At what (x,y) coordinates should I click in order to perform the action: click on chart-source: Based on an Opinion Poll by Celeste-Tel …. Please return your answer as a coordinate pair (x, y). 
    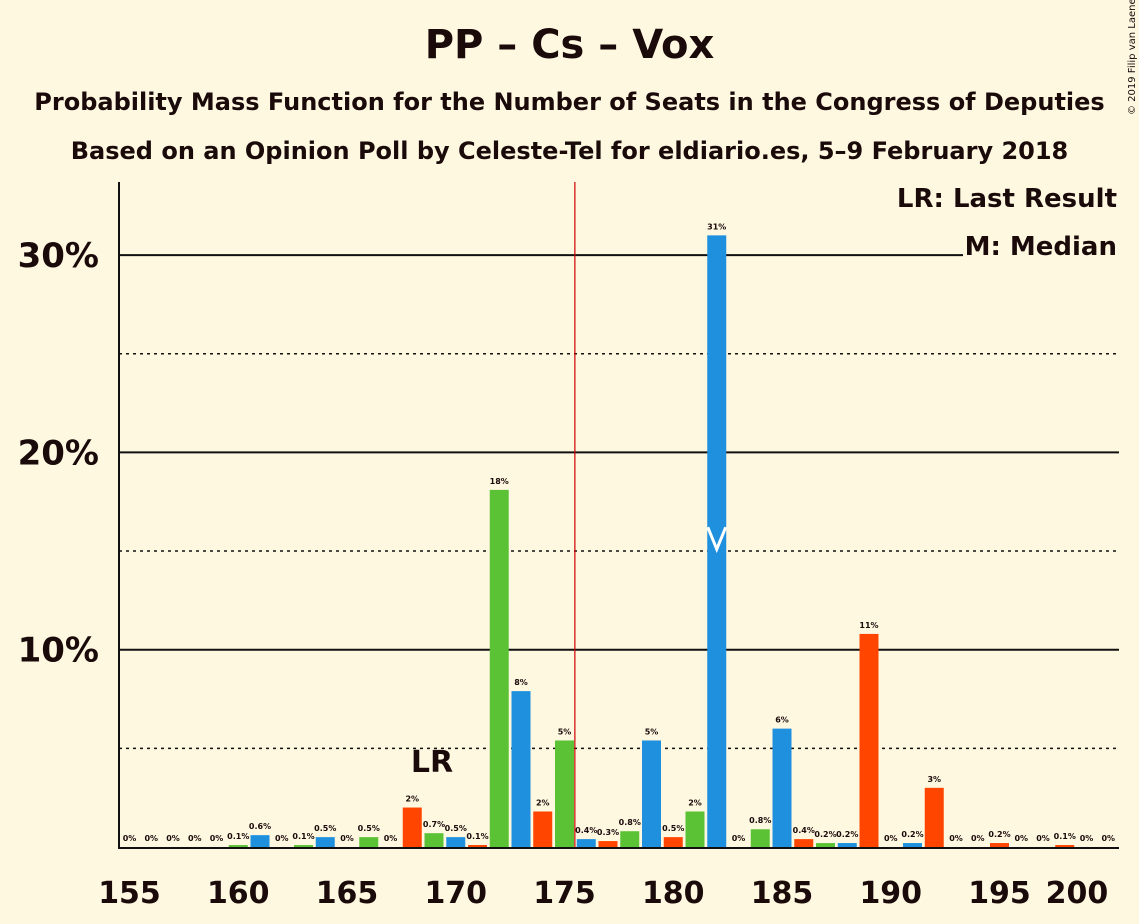
    Looking at the image, I should click on (569, 151).